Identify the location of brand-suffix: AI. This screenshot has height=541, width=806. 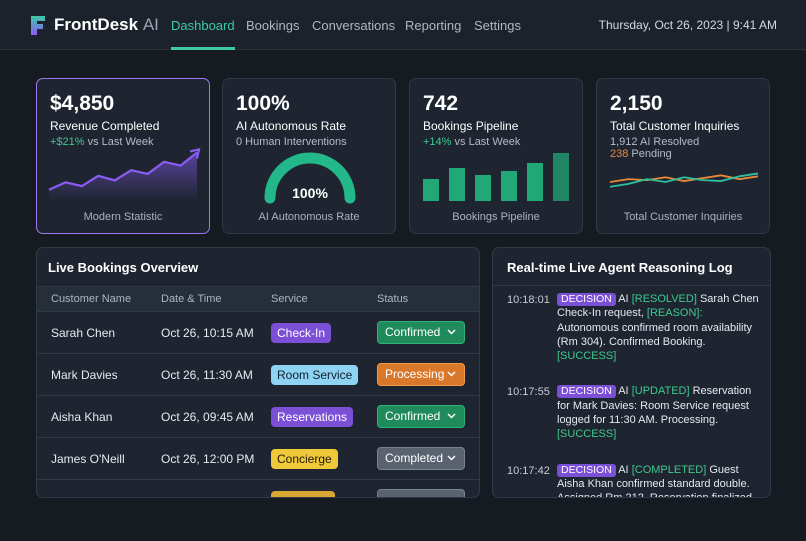
(150, 24).